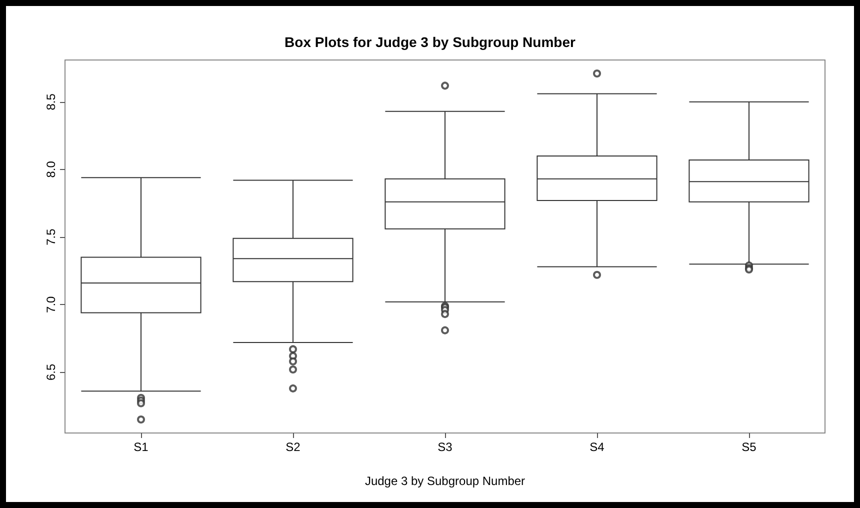 The width and height of the screenshot is (860, 508). I want to click on chart-title: Box Plots for Judge 3 by Subgroup Number, so click(430, 42).